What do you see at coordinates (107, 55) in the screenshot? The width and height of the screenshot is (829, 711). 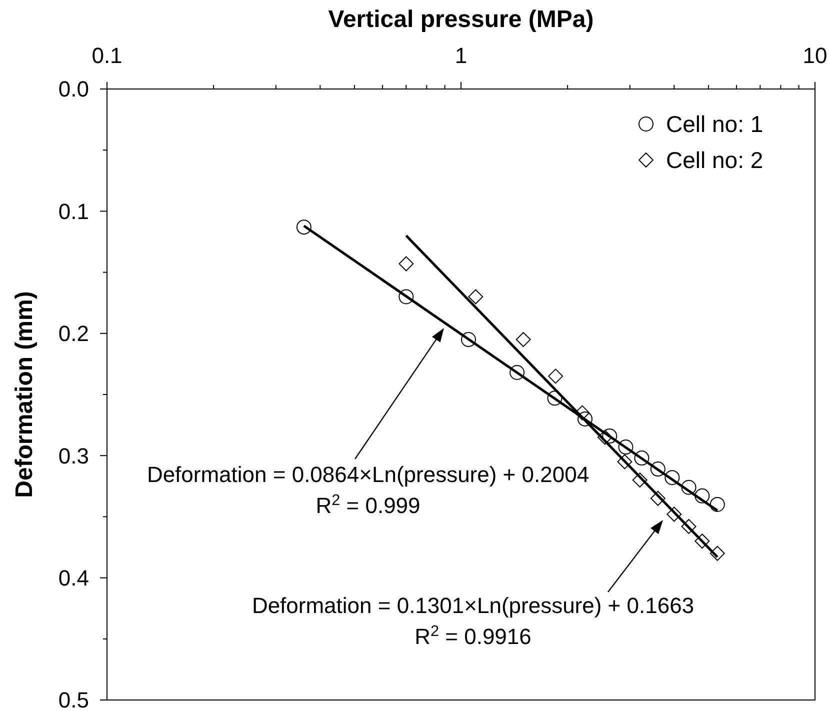 I see `x-tick-label: 0.1` at bounding box center [107, 55].